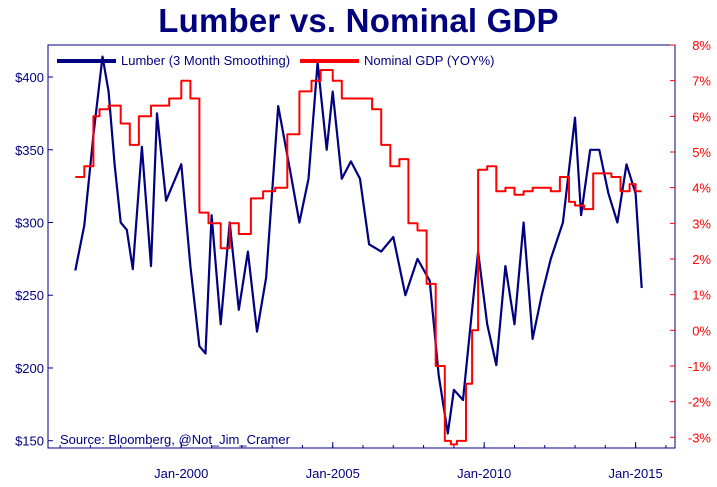 The image size is (717, 487). What do you see at coordinates (700, 366) in the screenshot?
I see `right-tick-label: -1%` at bounding box center [700, 366].